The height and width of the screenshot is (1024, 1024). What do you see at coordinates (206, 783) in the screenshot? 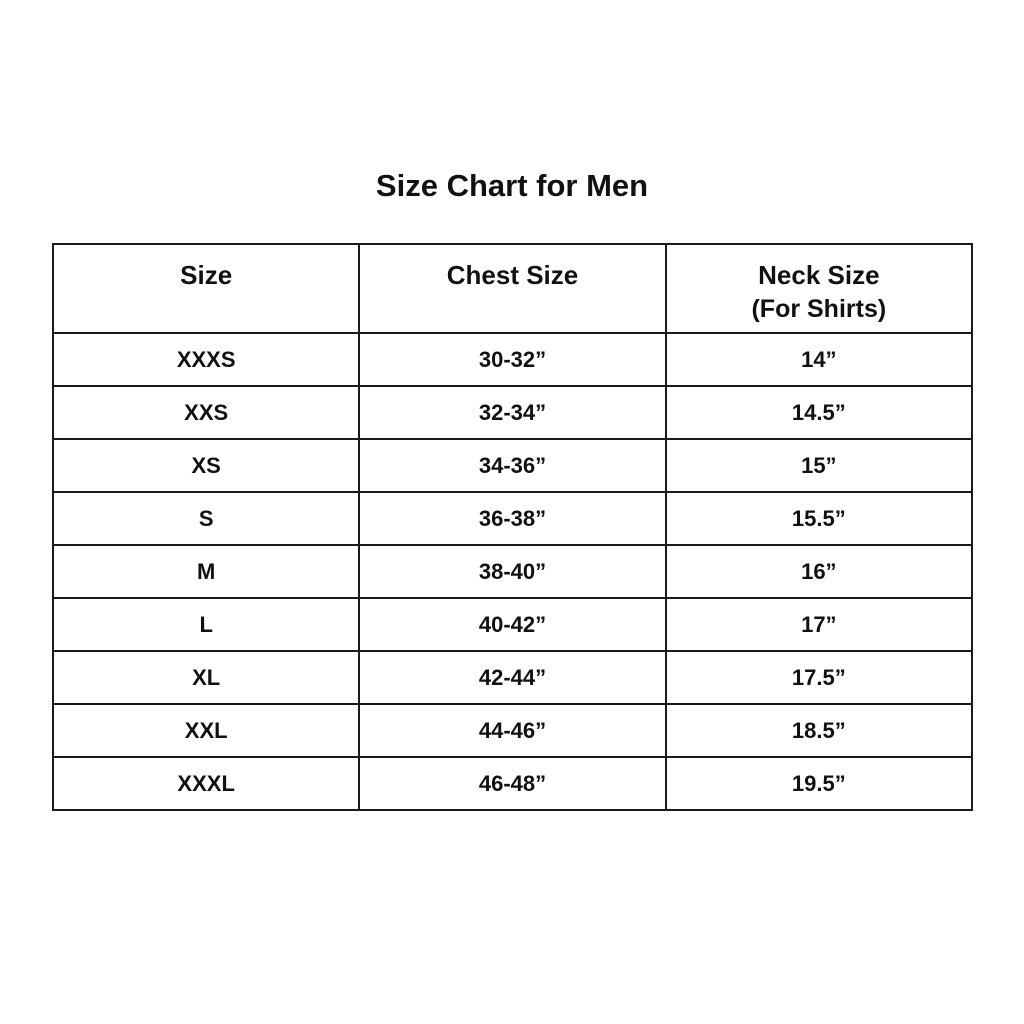
I see `cell-size: XXXL` at bounding box center [206, 783].